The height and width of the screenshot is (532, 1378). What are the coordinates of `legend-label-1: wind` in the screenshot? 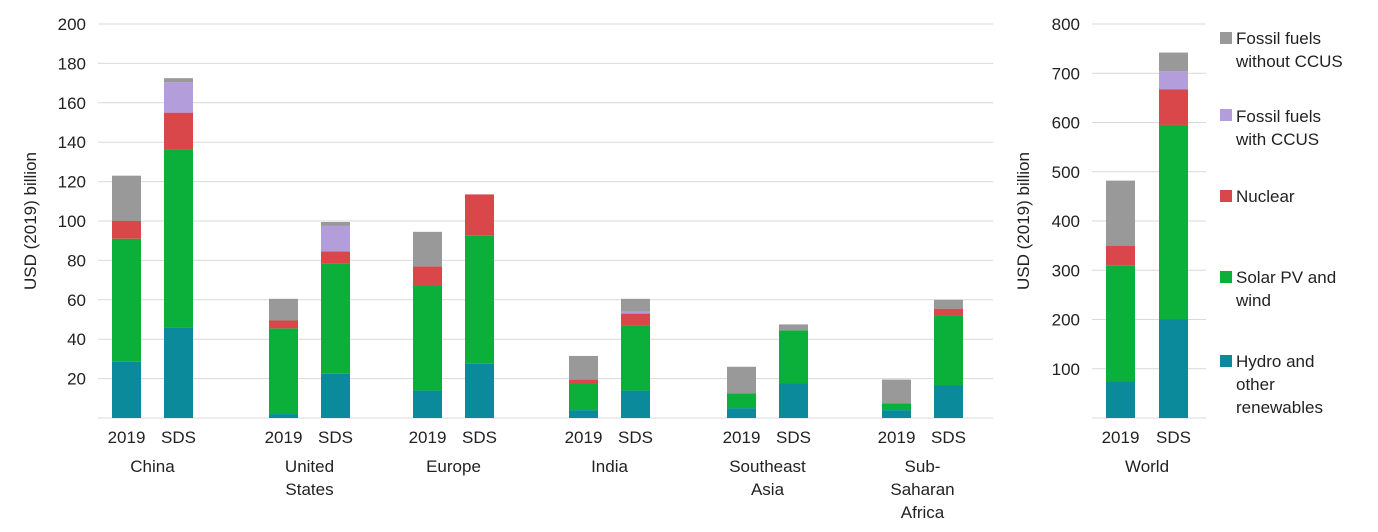 It's located at (1253, 300).